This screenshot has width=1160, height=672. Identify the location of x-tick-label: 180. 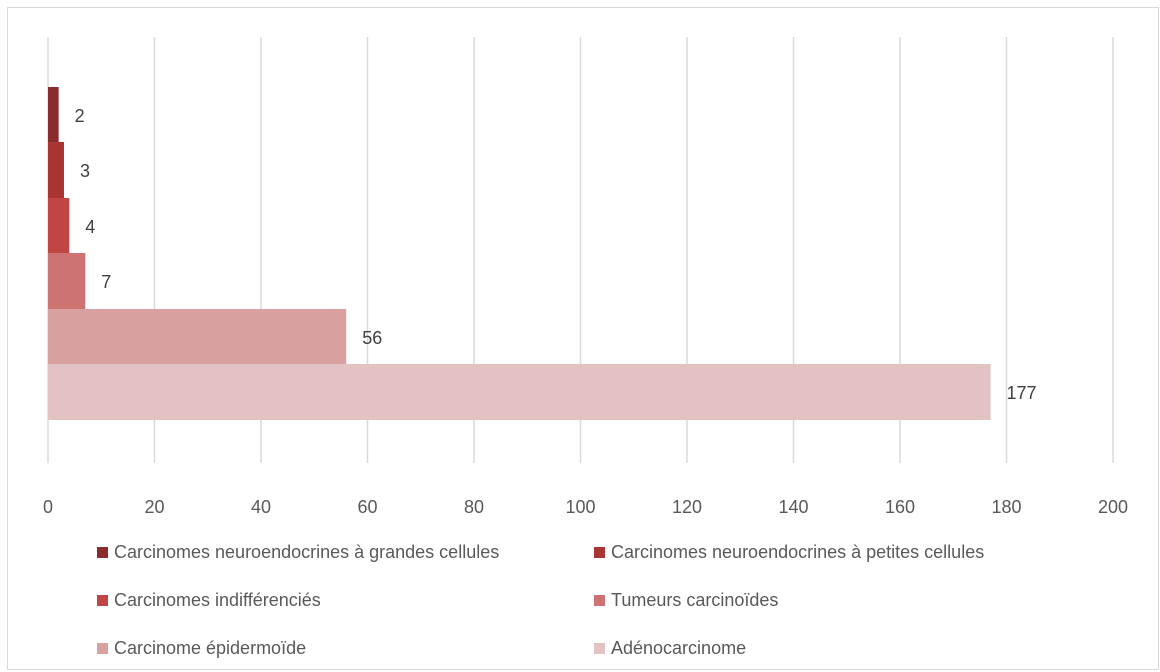
(1006, 507).